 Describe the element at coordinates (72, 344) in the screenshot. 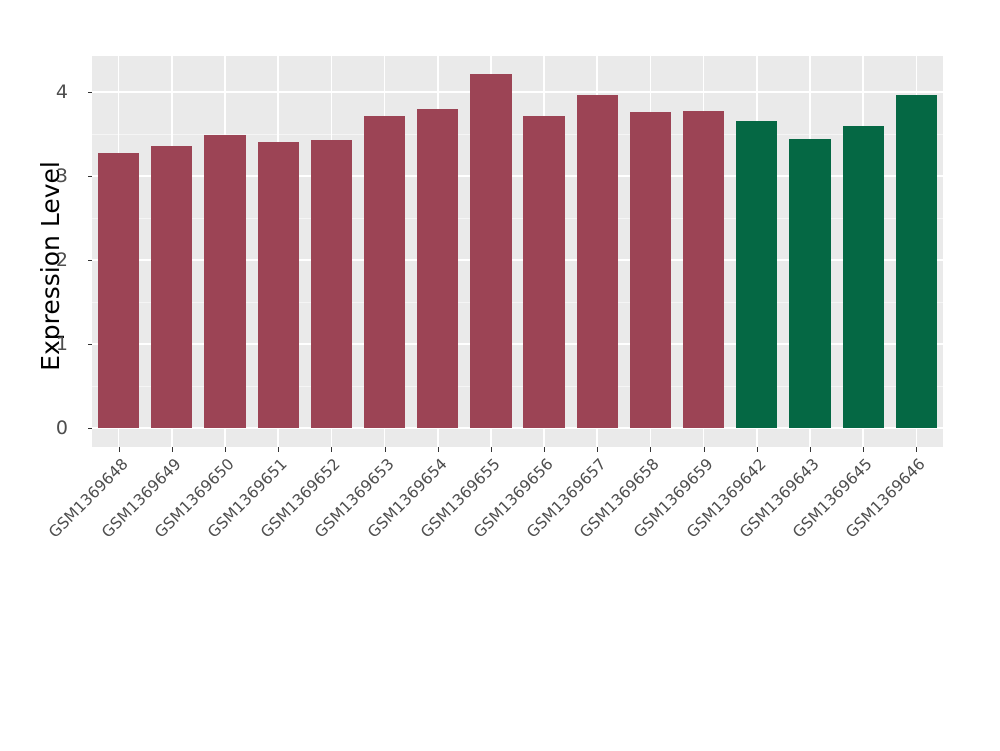

I see `y-tick: 1` at that location.